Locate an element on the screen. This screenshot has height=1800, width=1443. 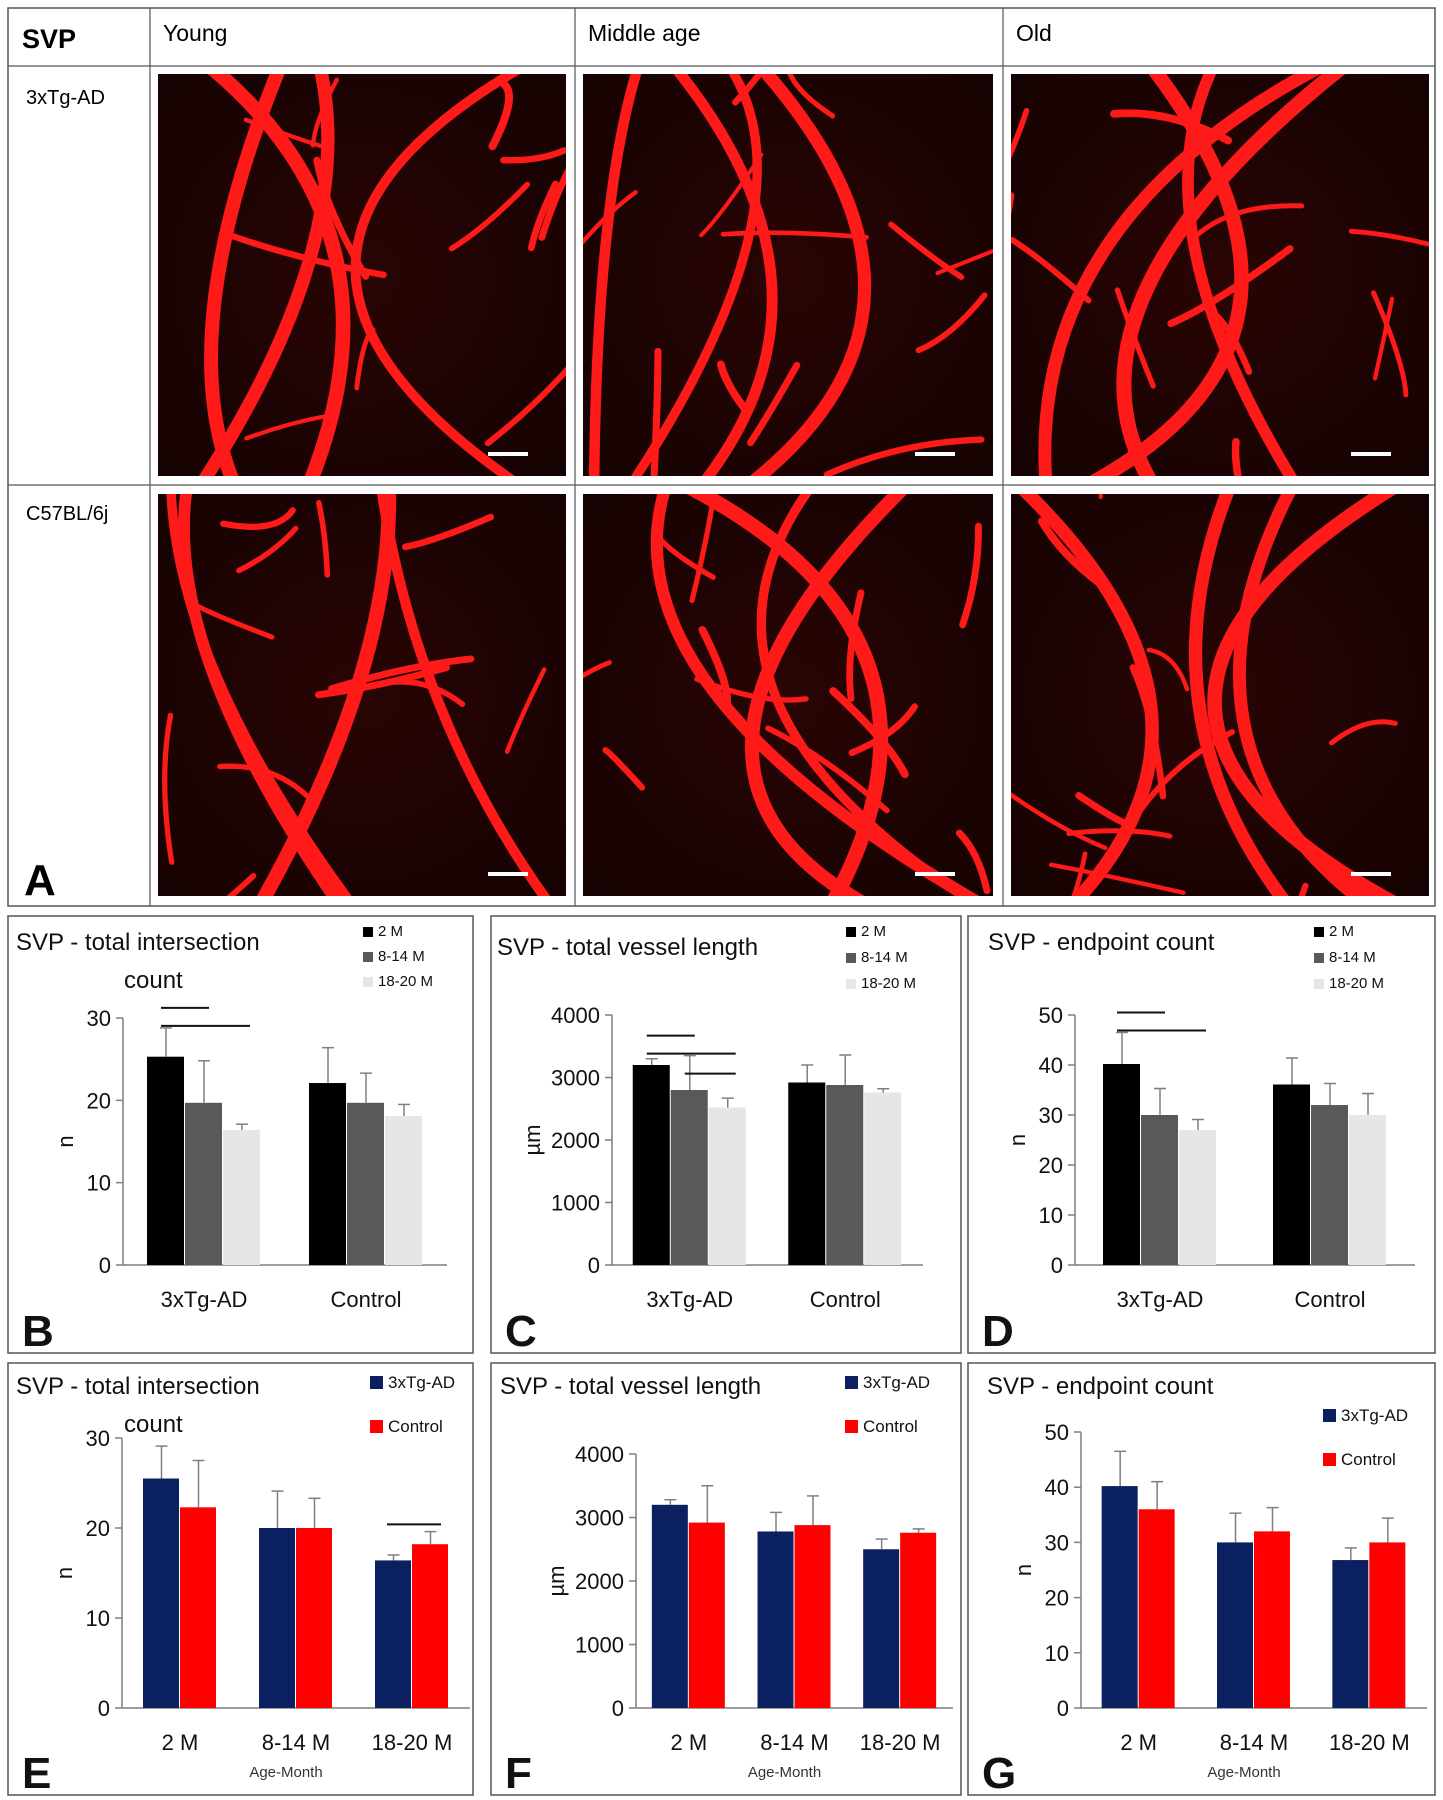
panel-letter: F is located at coordinates (518, 1773).